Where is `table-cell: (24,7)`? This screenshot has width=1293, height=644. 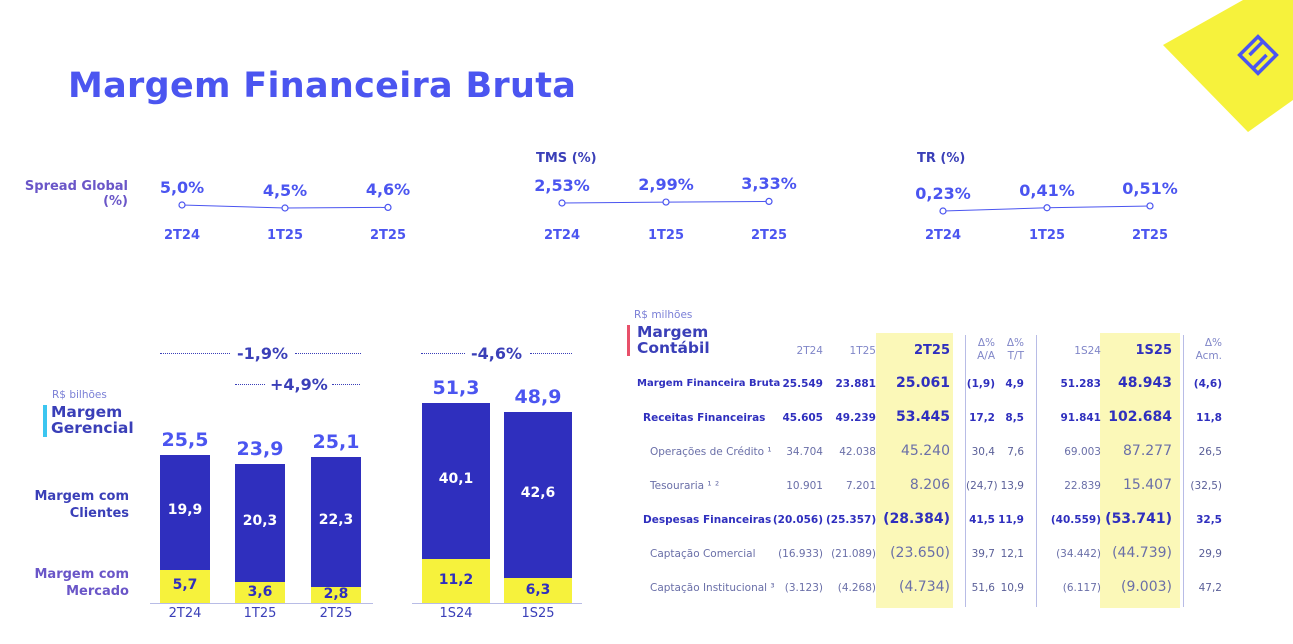 table-cell: (24,7) is located at coordinates (982, 486).